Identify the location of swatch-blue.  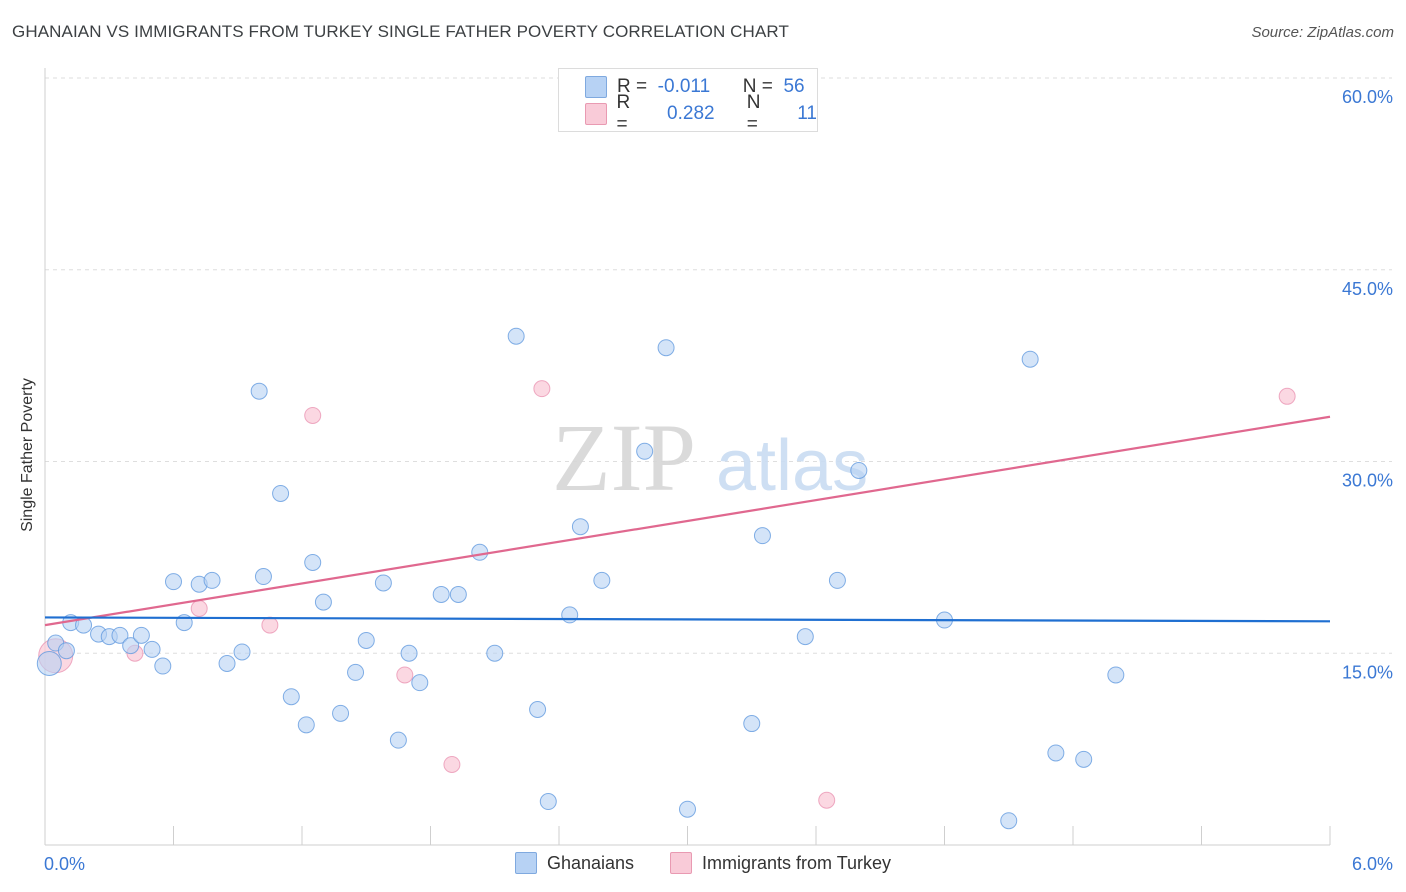
(596, 87).